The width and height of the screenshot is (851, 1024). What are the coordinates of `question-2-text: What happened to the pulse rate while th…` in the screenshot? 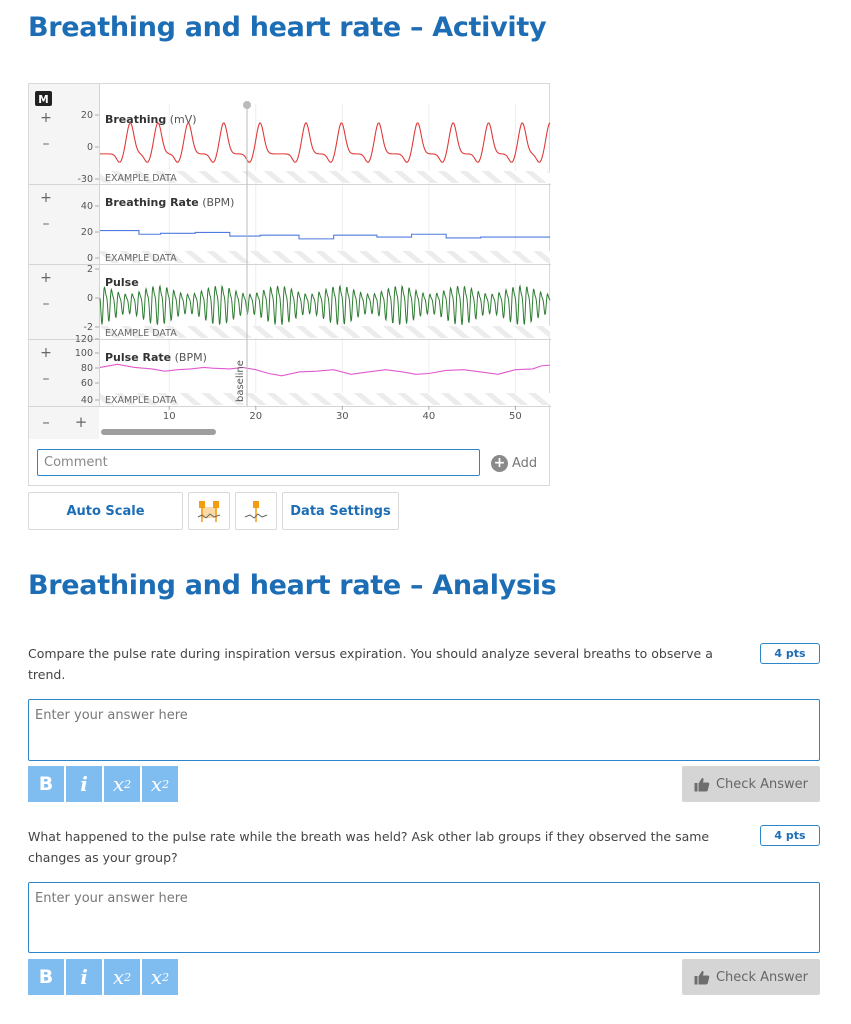 It's located at (369, 847).